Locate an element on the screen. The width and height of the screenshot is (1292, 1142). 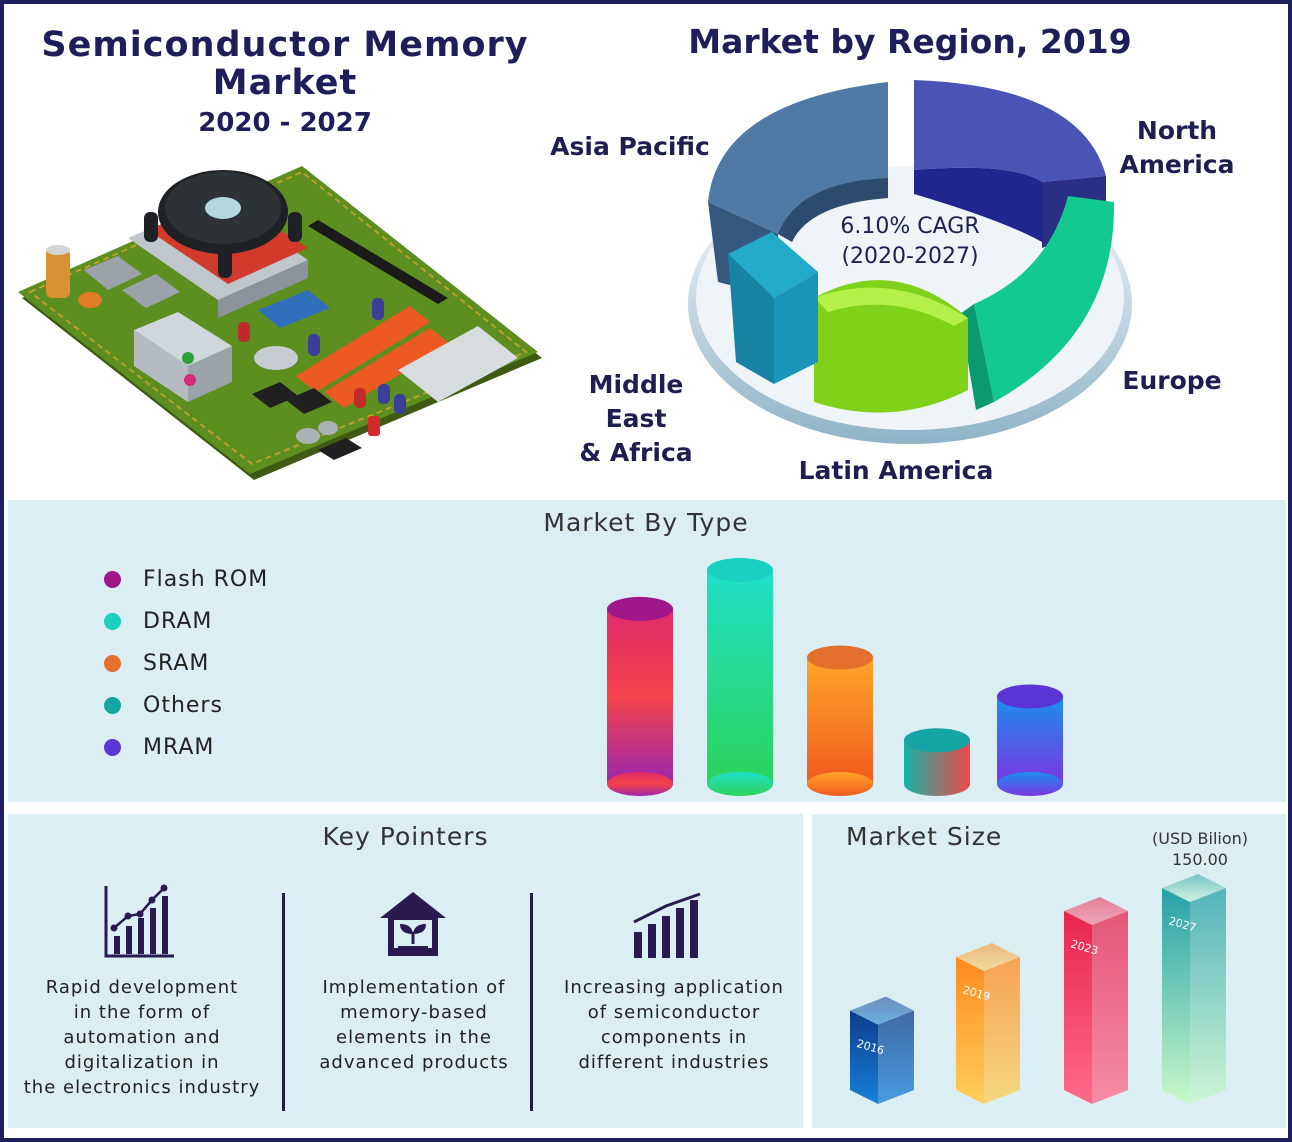
legend-label: SRAM is located at coordinates (176, 663).